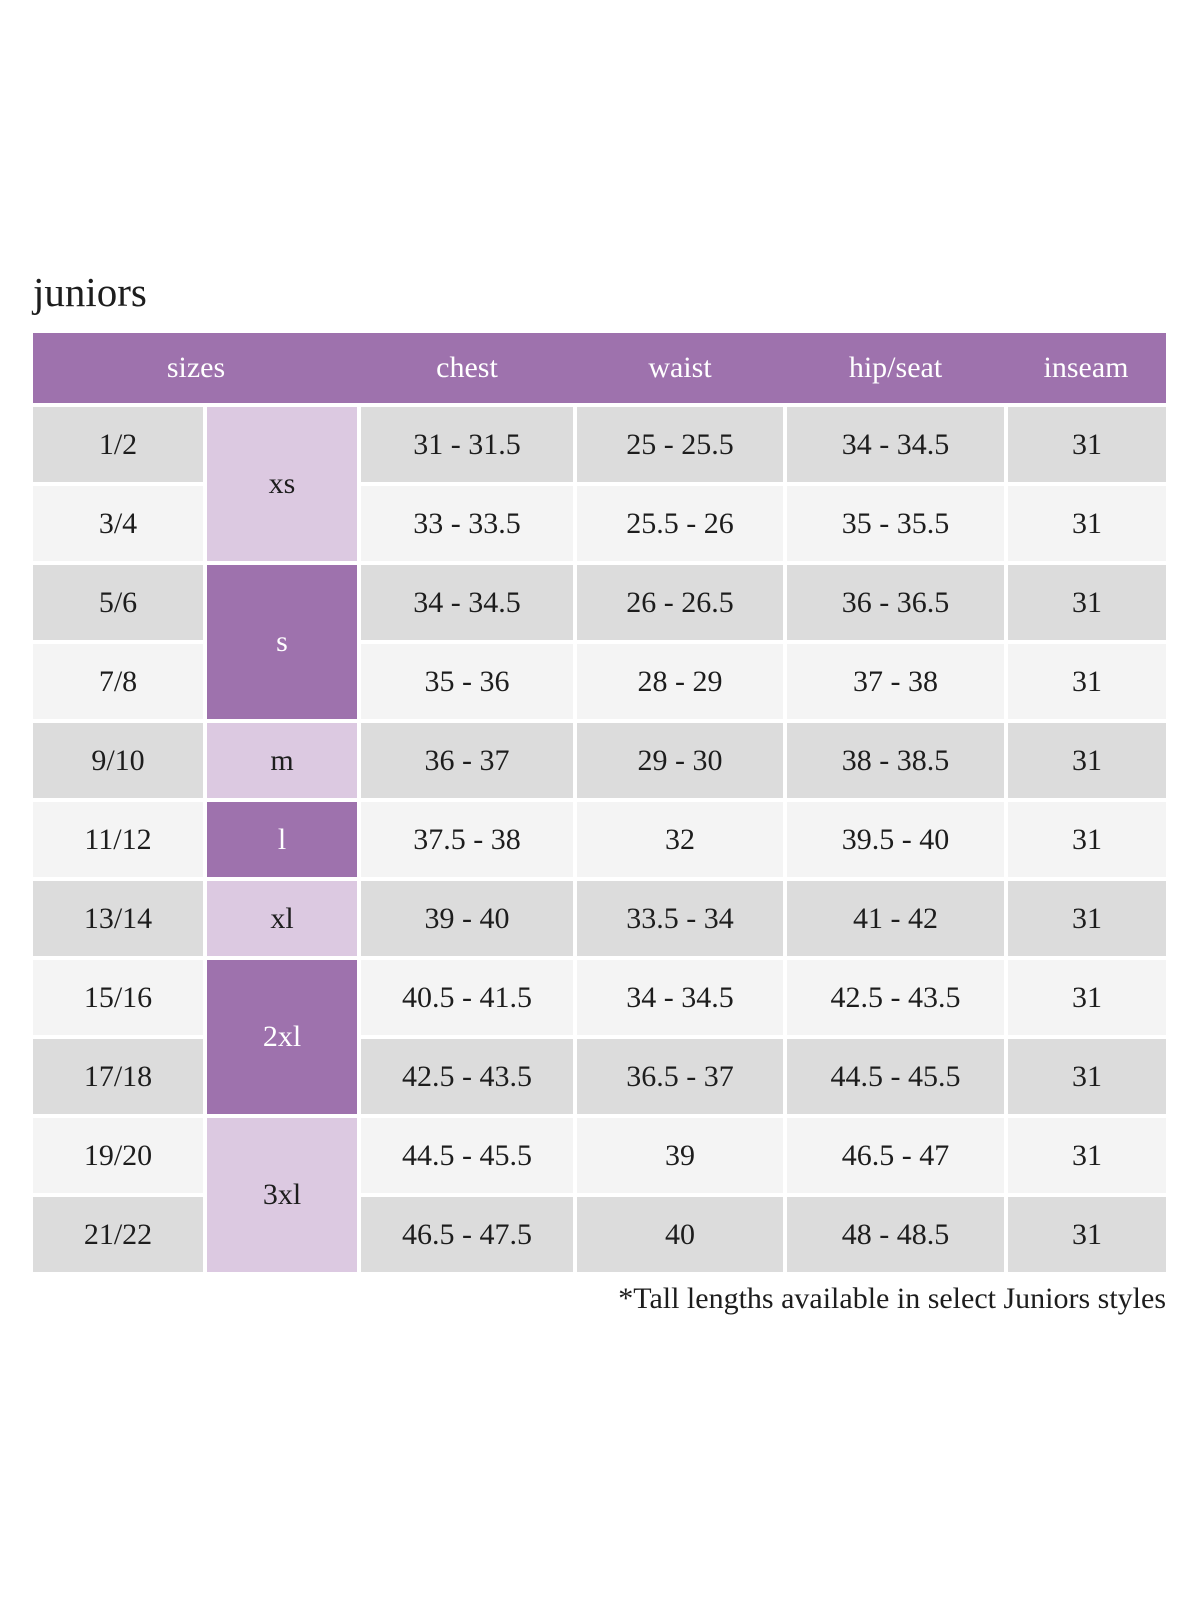 This screenshot has width=1200, height=1600. I want to click on table-header-row: sizes chest waist hip/seat inseam, so click(599, 368).